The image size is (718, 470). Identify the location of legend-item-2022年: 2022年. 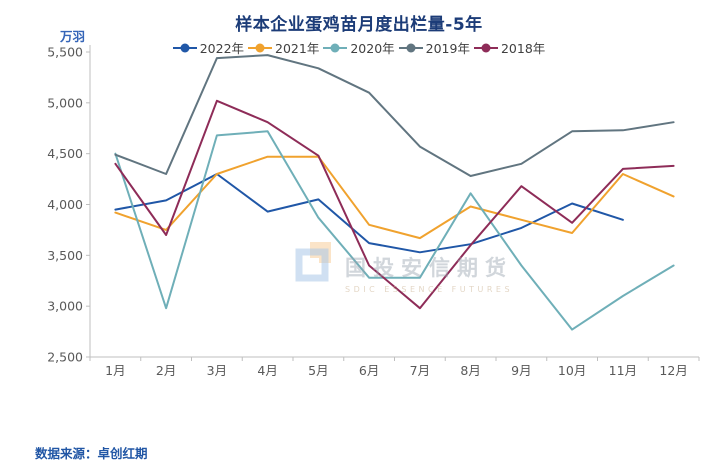
(208, 47).